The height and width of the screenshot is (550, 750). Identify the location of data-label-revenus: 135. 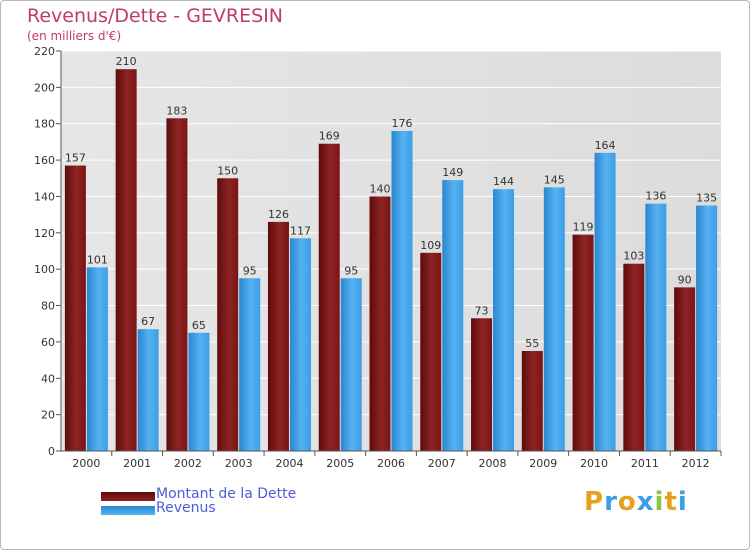
(706, 198).